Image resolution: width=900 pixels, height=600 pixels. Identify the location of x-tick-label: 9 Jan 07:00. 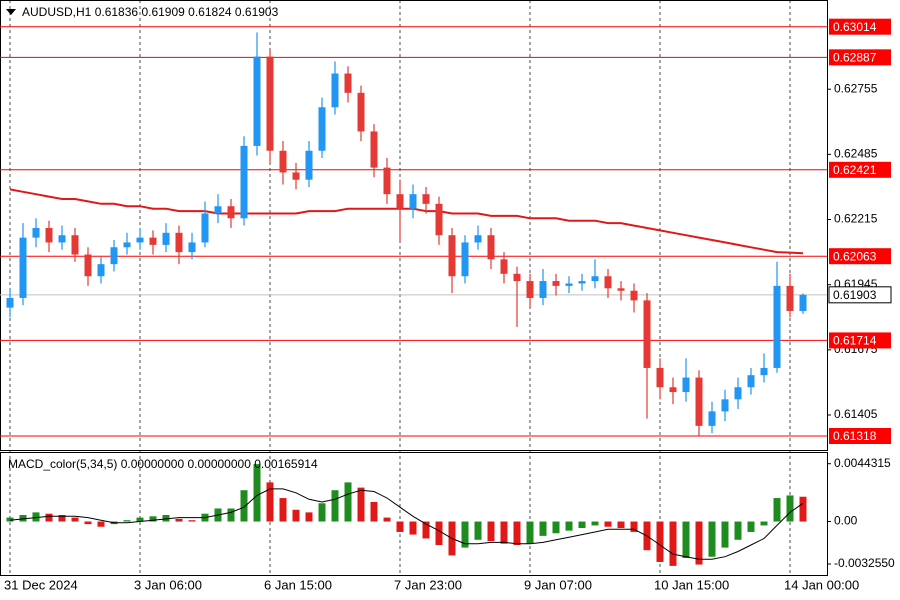
(558, 584).